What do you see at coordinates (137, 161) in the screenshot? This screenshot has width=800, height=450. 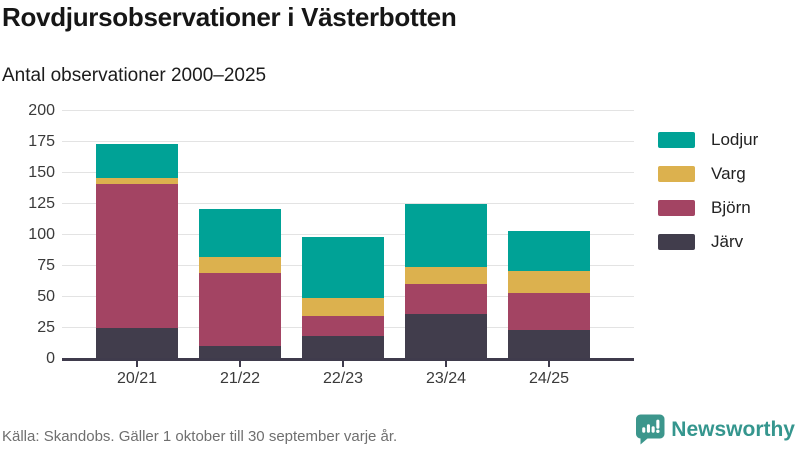 I see `bar-20/21-Lodjur` at bounding box center [137, 161].